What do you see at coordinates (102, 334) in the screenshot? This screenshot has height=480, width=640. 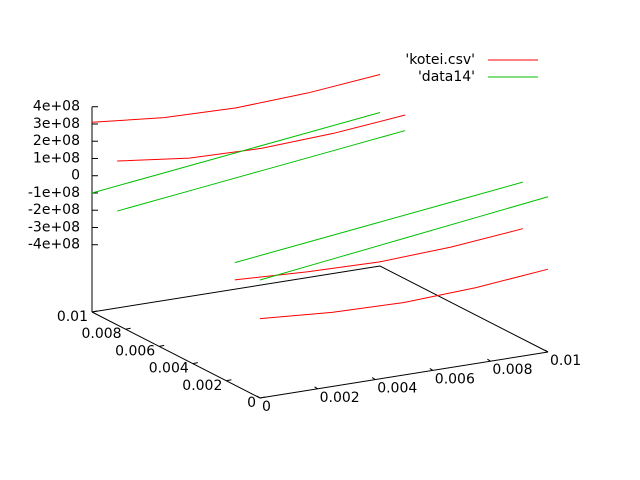 I see `y-tick-label: 0.008` at bounding box center [102, 334].